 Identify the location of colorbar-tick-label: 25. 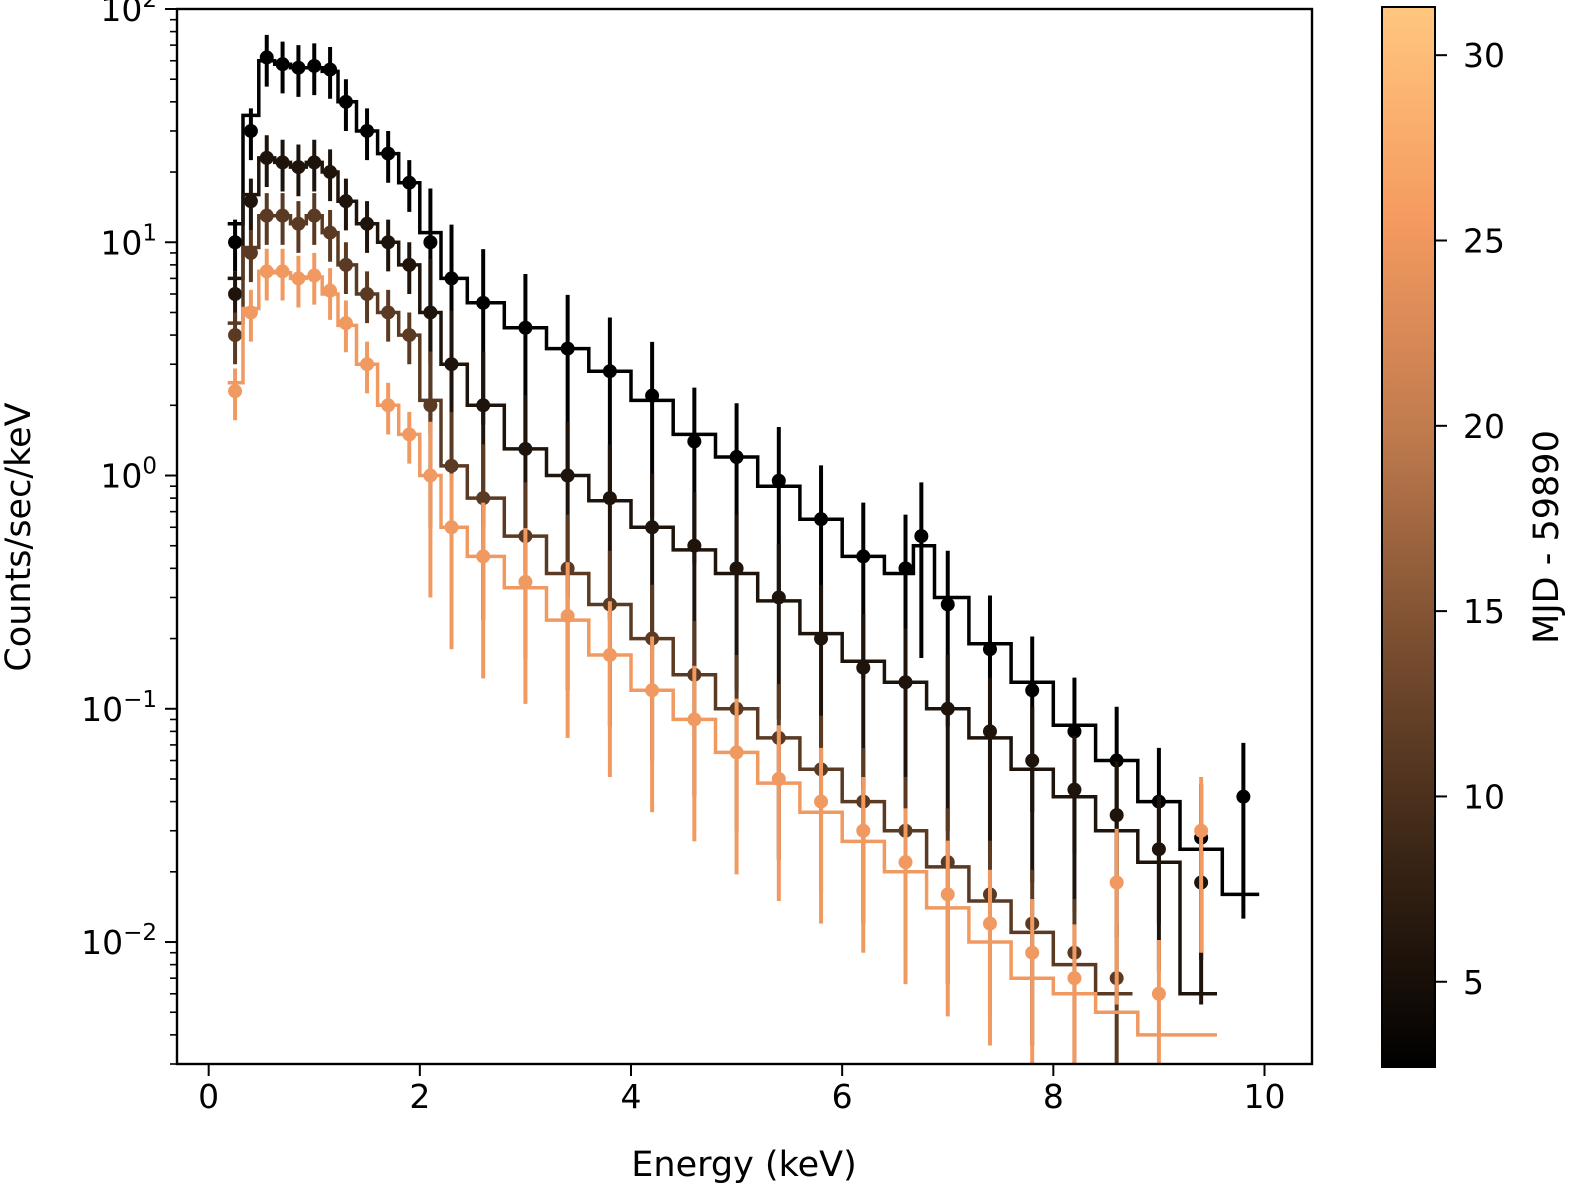
(1484, 240).